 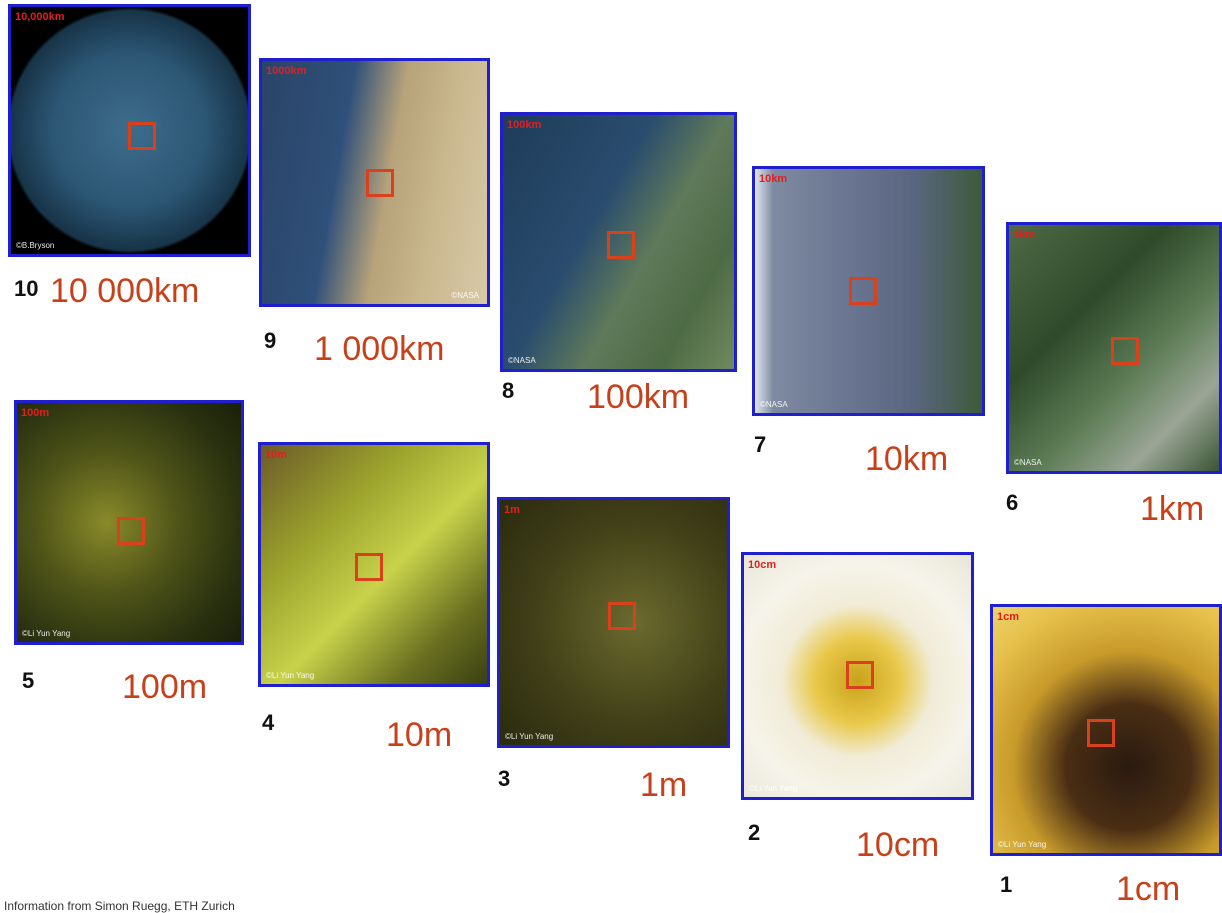 I want to click on scale-tag: 1000km, so click(x=286, y=71).